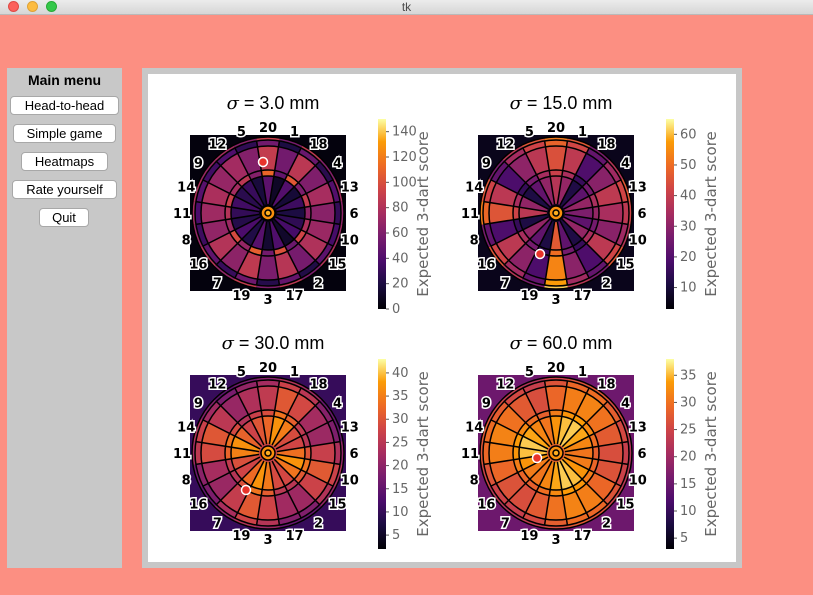 The height and width of the screenshot is (595, 813). I want to click on colorbar-tick-label: 35, so click(400, 396).